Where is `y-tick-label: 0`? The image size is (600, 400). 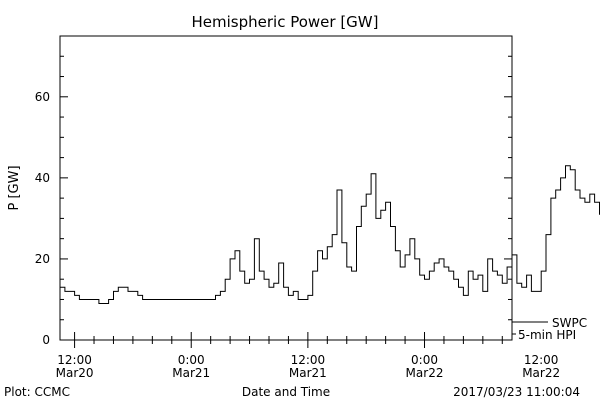 y-tick-label: 0 is located at coordinates (46, 340).